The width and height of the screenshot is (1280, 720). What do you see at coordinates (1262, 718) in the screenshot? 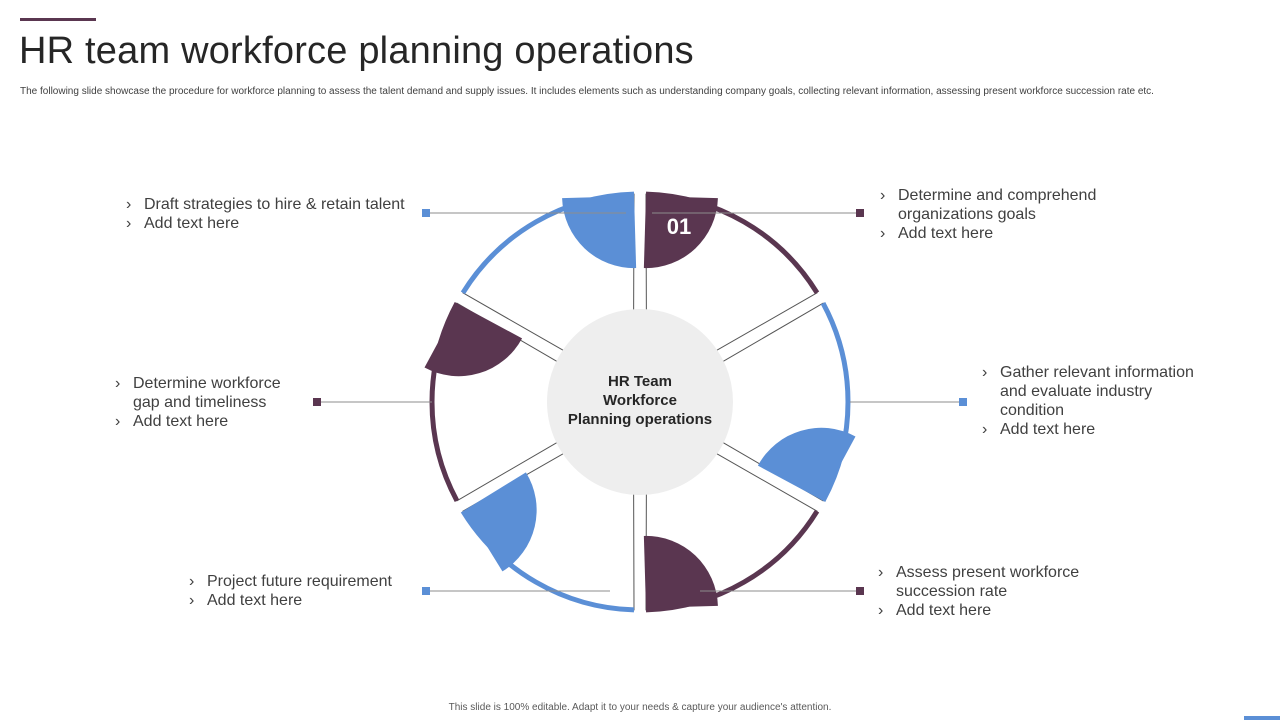
I see `corner-accent` at bounding box center [1262, 718].